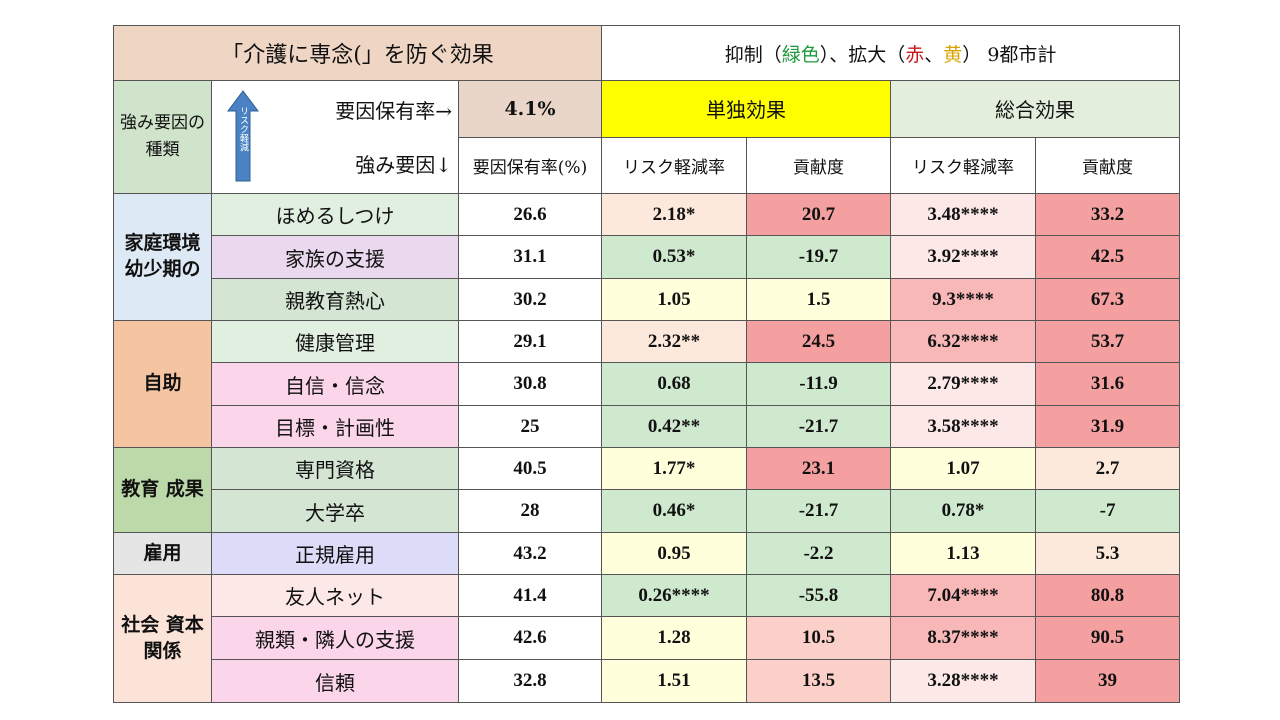 The image size is (1280, 720). Describe the element at coordinates (335, 638) in the screenshot. I see `factor-cell: 親類・隣人の支援` at that location.